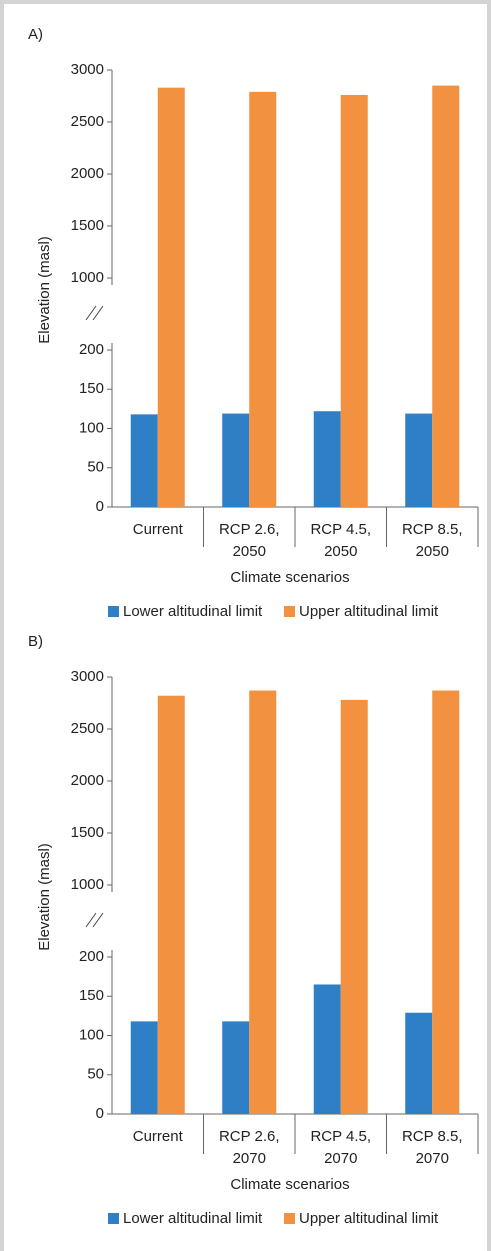  I want to click on panel-label: B), so click(35, 641).